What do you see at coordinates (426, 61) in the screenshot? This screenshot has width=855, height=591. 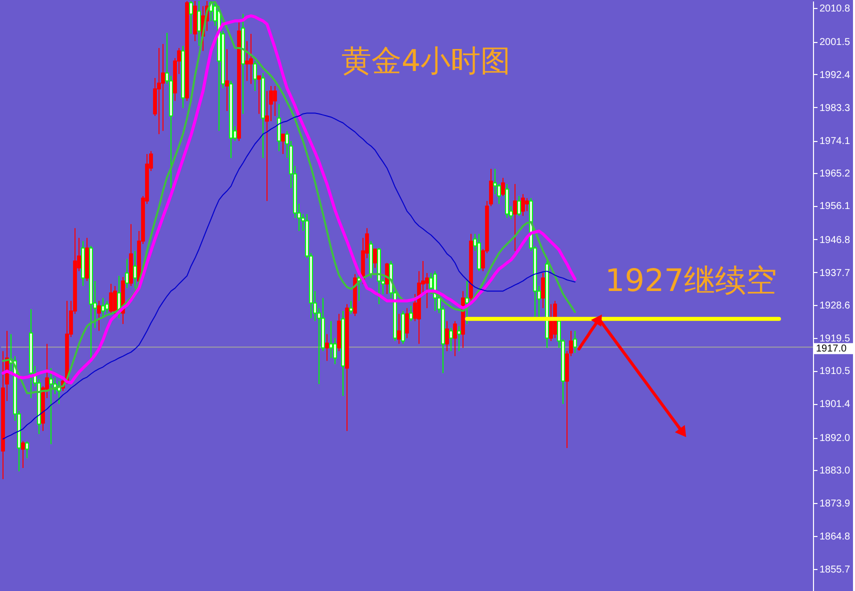 I see `text: 黄金4小时图` at bounding box center [426, 61].